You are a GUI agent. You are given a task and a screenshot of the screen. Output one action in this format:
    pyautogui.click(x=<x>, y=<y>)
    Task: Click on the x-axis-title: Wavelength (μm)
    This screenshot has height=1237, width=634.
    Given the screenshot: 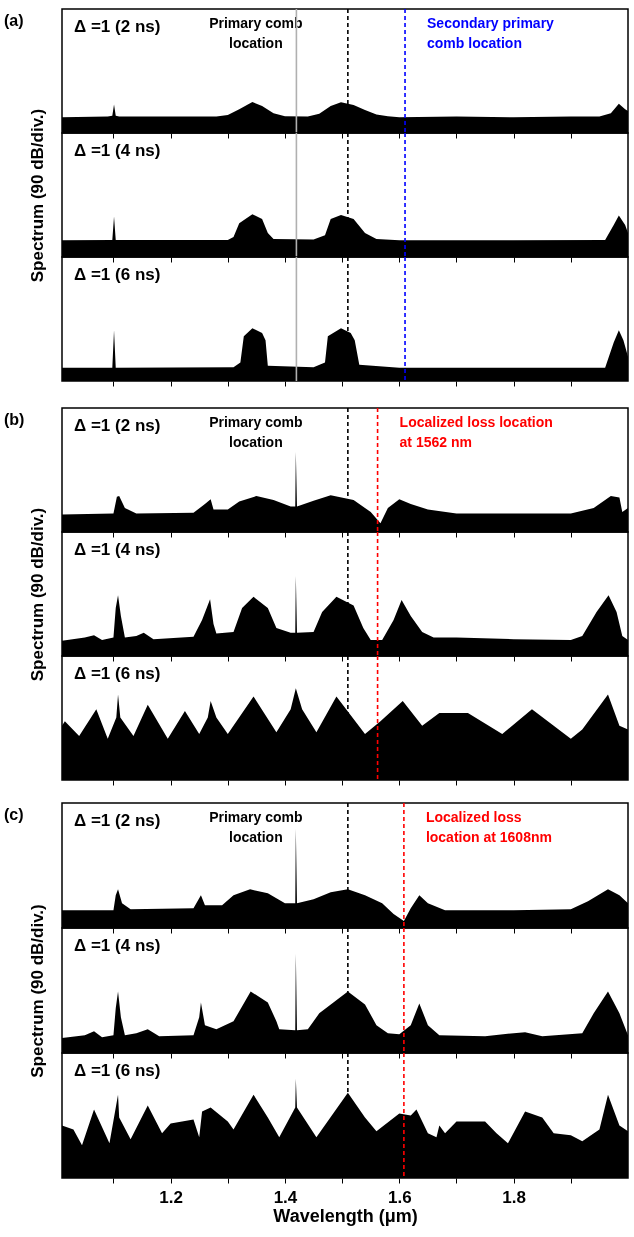 What is the action you would take?
    pyautogui.click(x=345, y=1215)
    